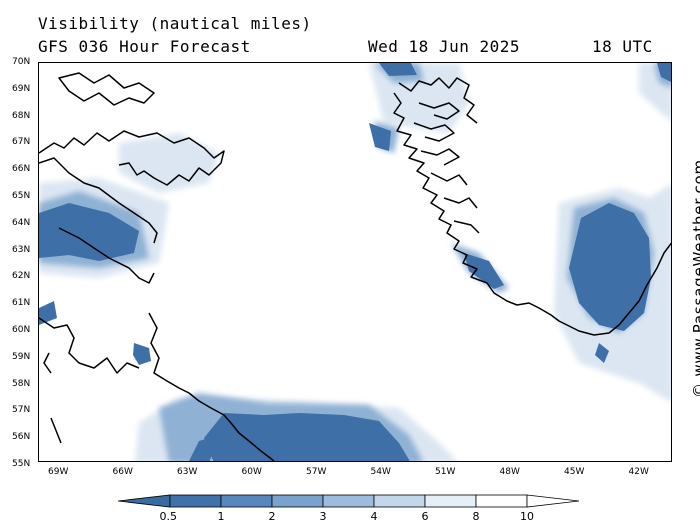 Image resolution: width=700 pixels, height=525 pixels. I want to click on longitude-label: 45W, so click(574, 472).